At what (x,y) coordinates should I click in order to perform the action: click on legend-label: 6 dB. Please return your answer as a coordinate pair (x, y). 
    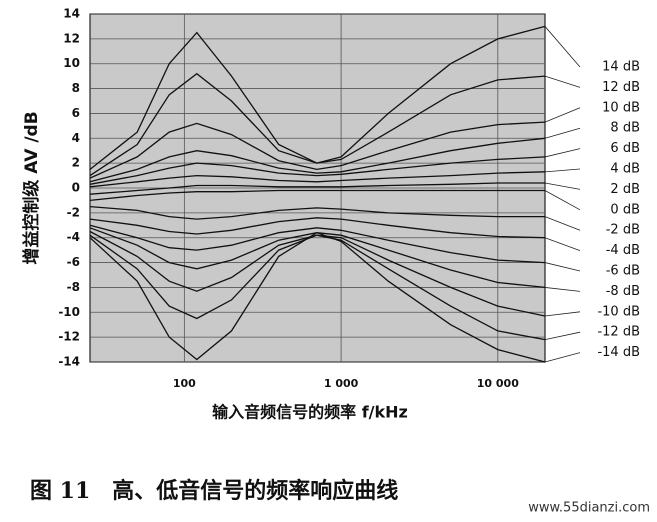
    Looking at the image, I should click on (625, 148).